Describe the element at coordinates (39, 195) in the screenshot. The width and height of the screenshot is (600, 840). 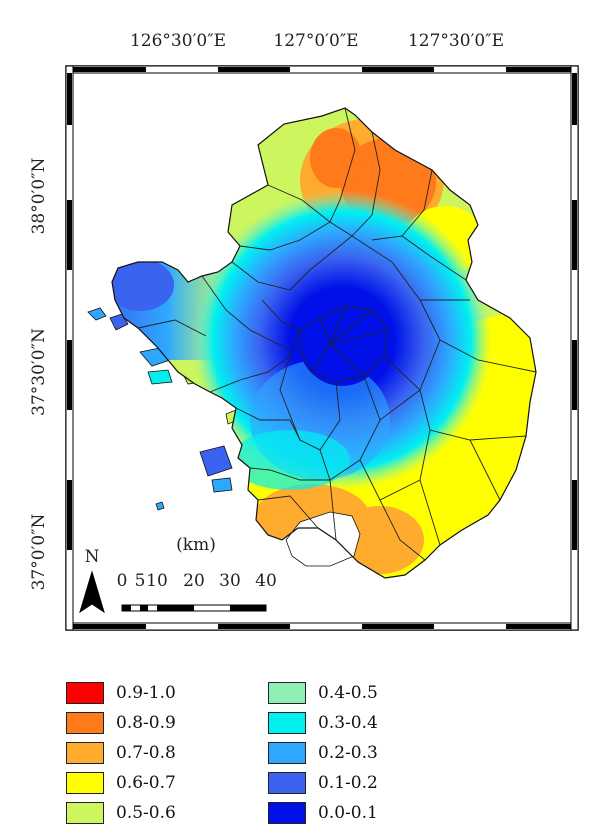
I see `lat-label-1: 38°0′0″N` at that location.